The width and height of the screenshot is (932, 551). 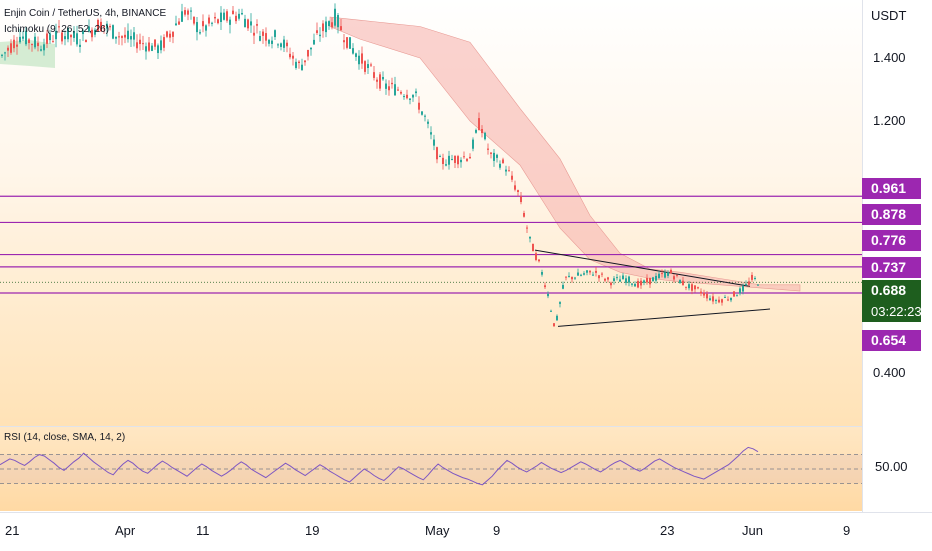 I want to click on time-axis: 21 Apr 11 19 May 9 23 Jun 9, so click(x=466, y=531).